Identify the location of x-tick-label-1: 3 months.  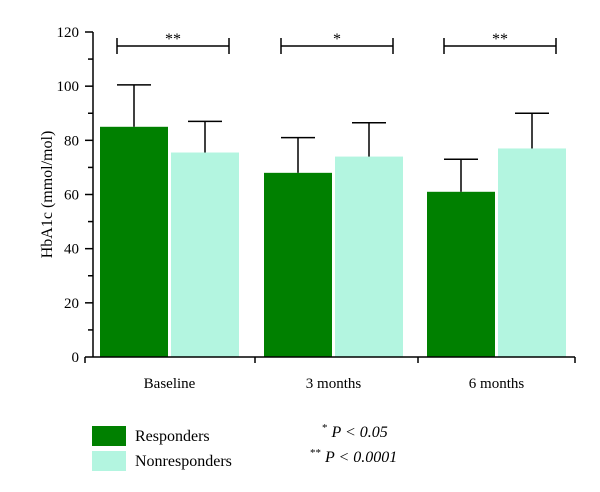
(334, 384).